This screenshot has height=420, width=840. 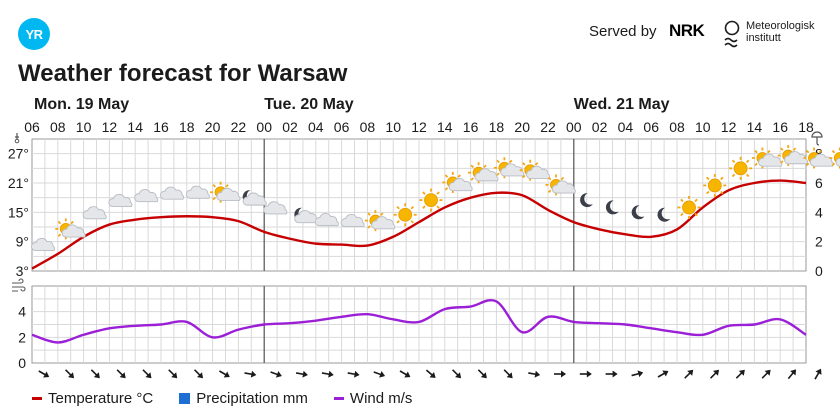 I want to click on legend-wind-label: Wind m/s, so click(x=381, y=398).